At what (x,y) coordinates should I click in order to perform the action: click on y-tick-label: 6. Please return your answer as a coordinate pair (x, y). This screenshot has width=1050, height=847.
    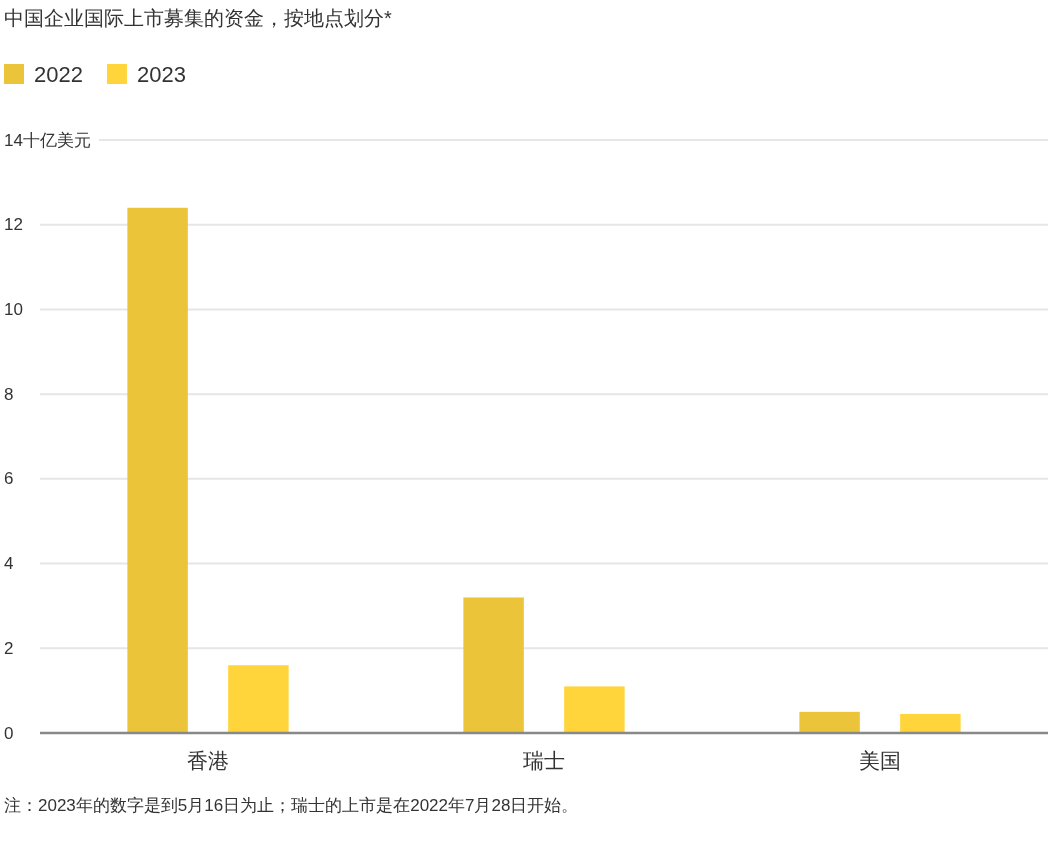
    Looking at the image, I should click on (9, 479).